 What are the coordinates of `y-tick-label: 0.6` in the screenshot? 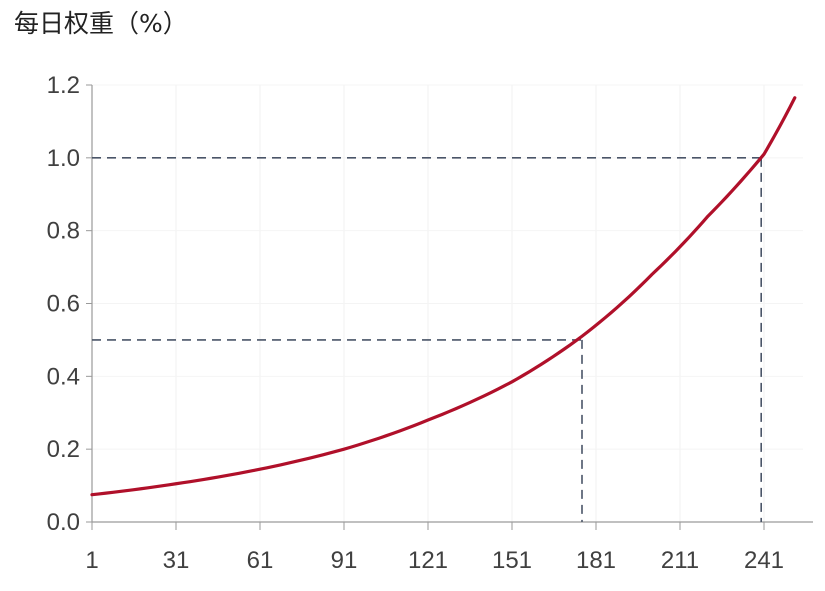 It's located at (63, 304).